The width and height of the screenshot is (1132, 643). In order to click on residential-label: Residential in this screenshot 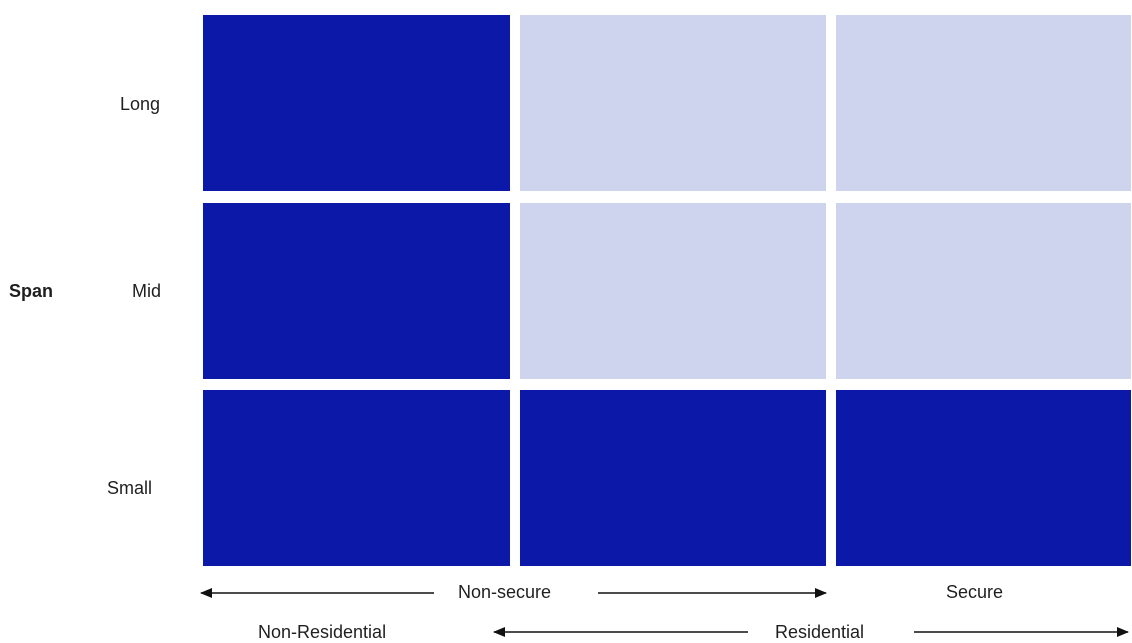, I will do `click(820, 632)`.